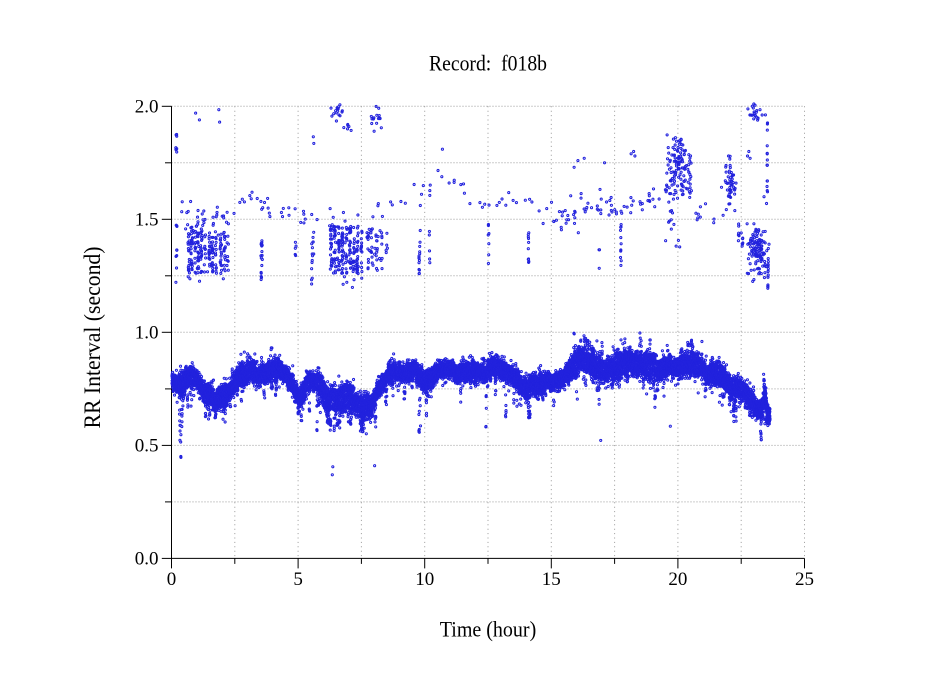 Image resolution: width=949 pixels, height=697 pixels. Describe the element at coordinates (424, 579) in the screenshot. I see `svg-text: 10` at that location.